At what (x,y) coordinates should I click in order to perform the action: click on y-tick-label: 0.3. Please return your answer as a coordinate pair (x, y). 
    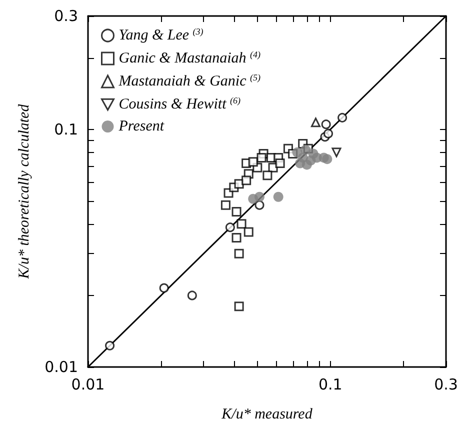
    Looking at the image, I should click on (66, 16).